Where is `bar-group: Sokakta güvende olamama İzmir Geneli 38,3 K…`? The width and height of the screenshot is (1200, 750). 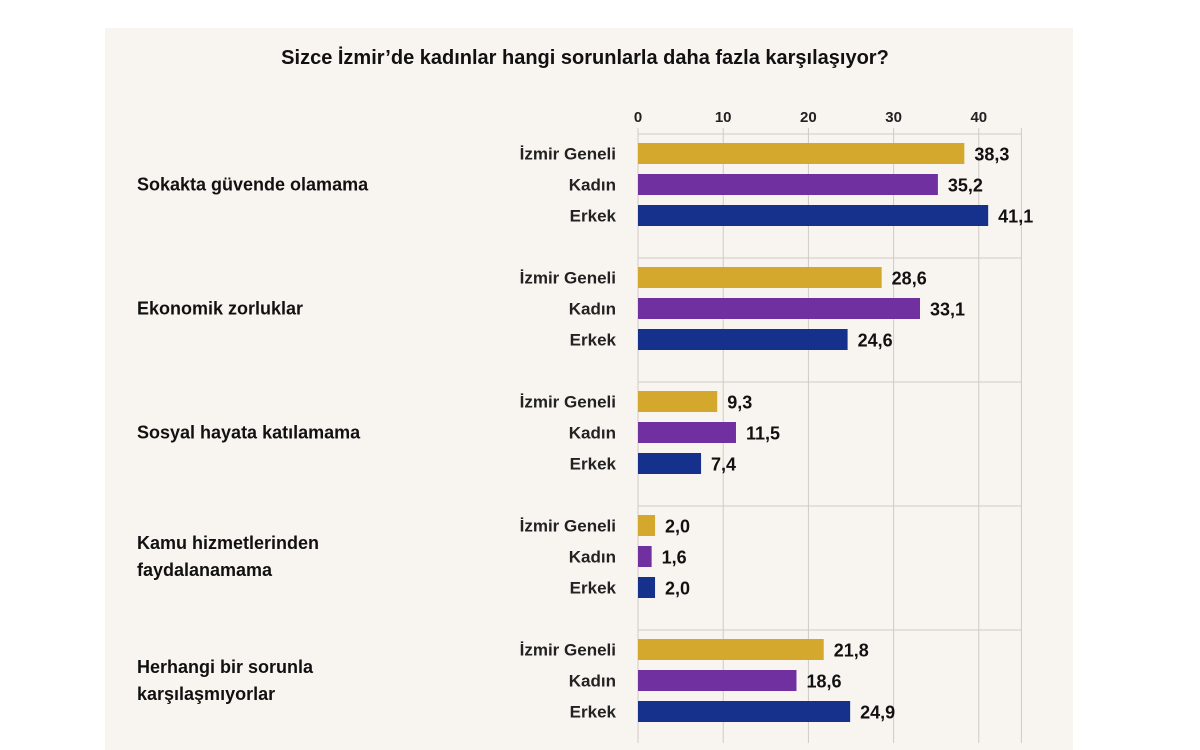 bar-group: Sokakta güvende olamama İzmir Geneli 38,3 K… is located at coordinates (585, 185).